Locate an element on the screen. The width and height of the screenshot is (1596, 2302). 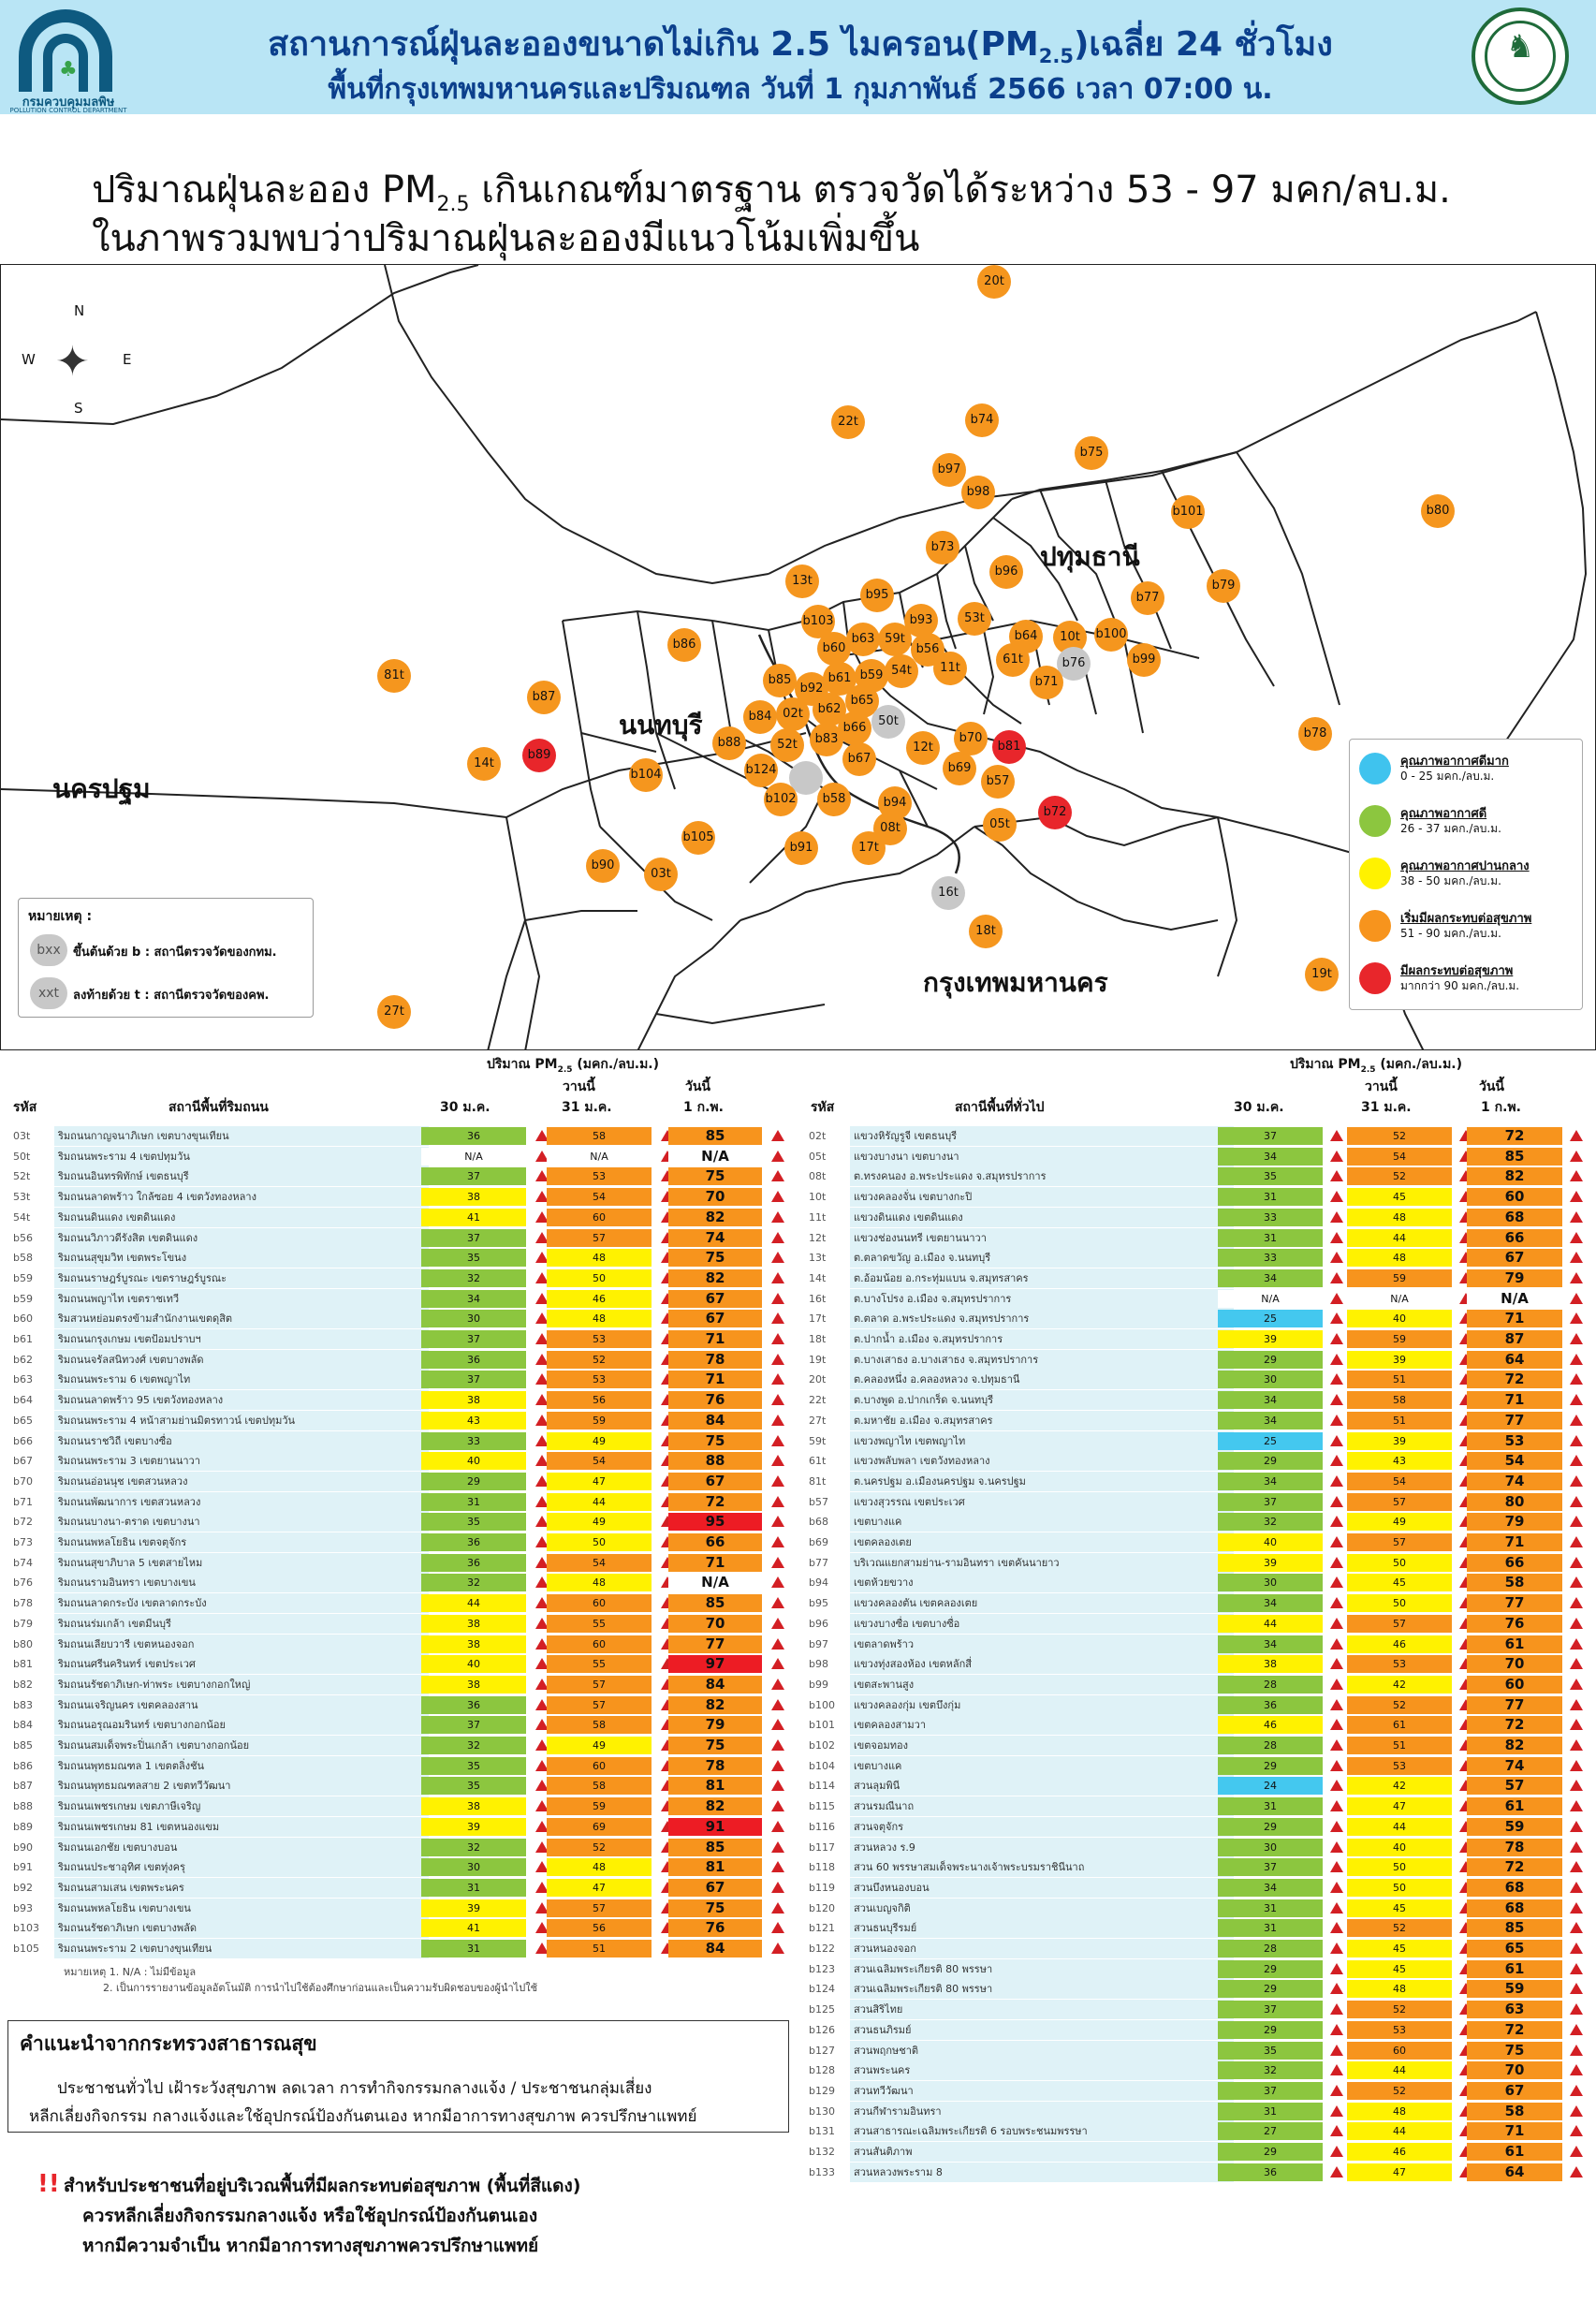
station-marker: b60 is located at coordinates (834, 649).